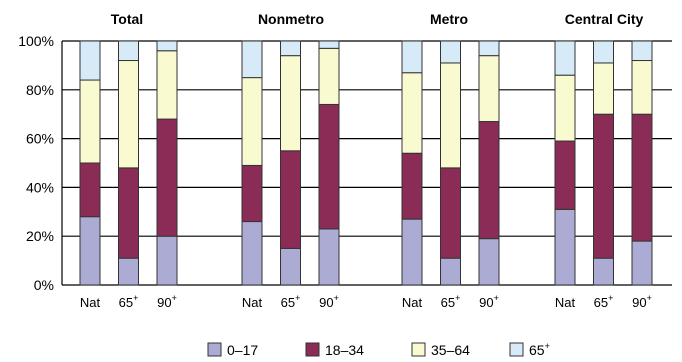 This screenshot has width=682, height=362. Describe the element at coordinates (44, 285) in the screenshot. I see `y-tick-label: 0%` at that location.